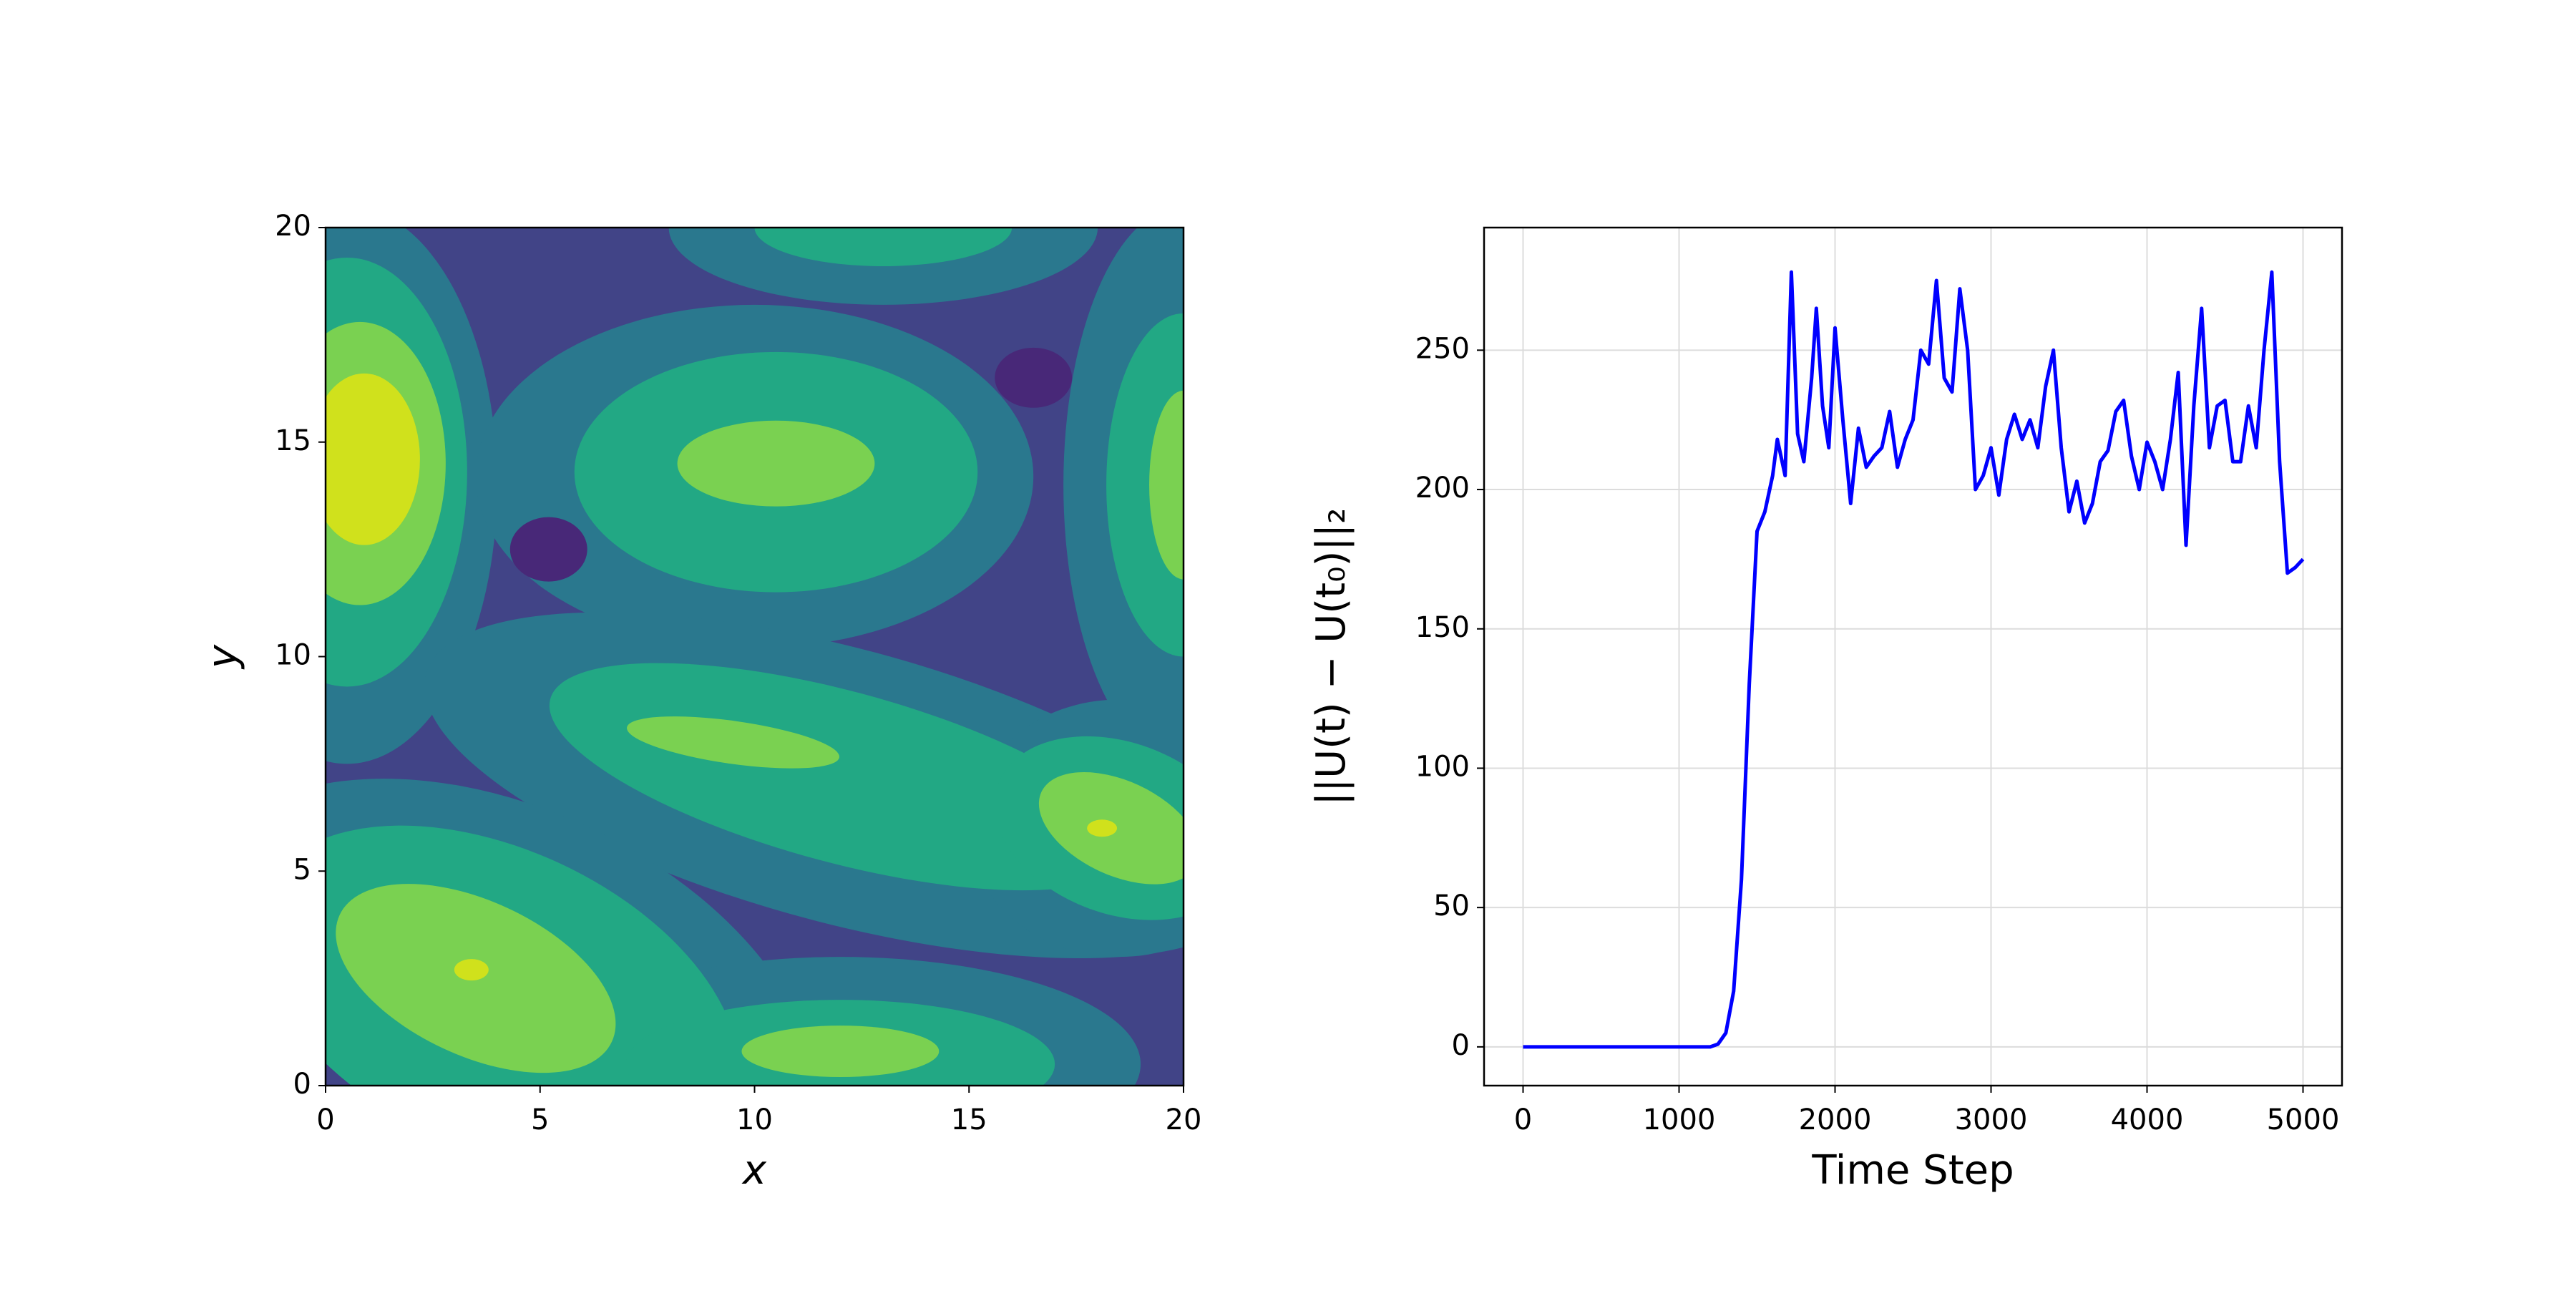 The width and height of the screenshot is (2576, 1291). What do you see at coordinates (1451, 906) in the screenshot?
I see `y-tick-label: 50` at bounding box center [1451, 906].